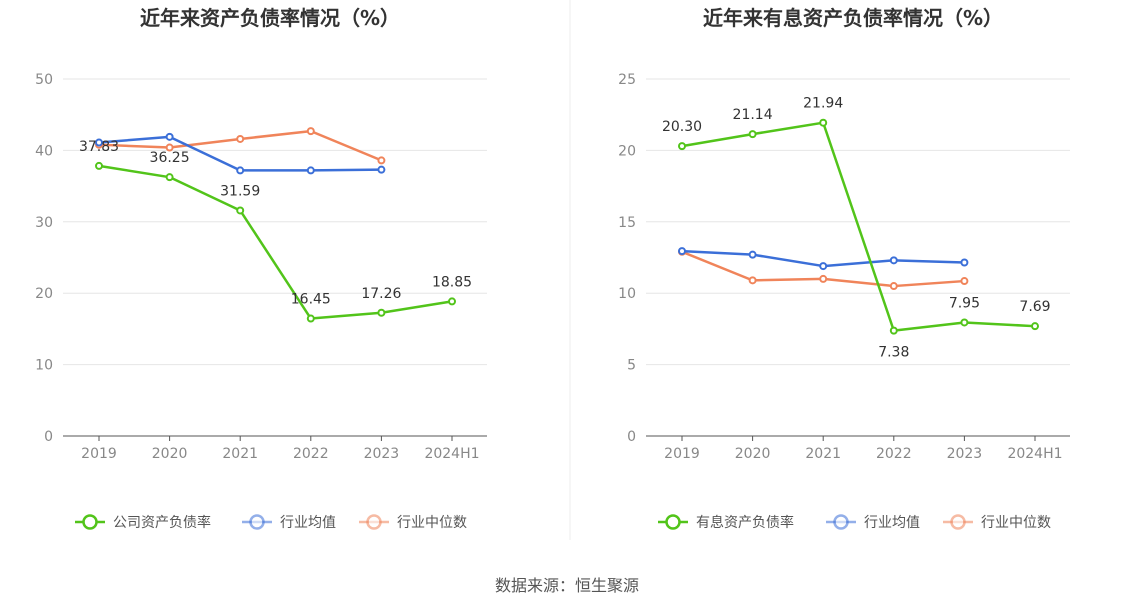 The width and height of the screenshot is (1134, 612). I want to click on legend-right: 有息资产负债率 行业均值 行业中位数, so click(854, 522).